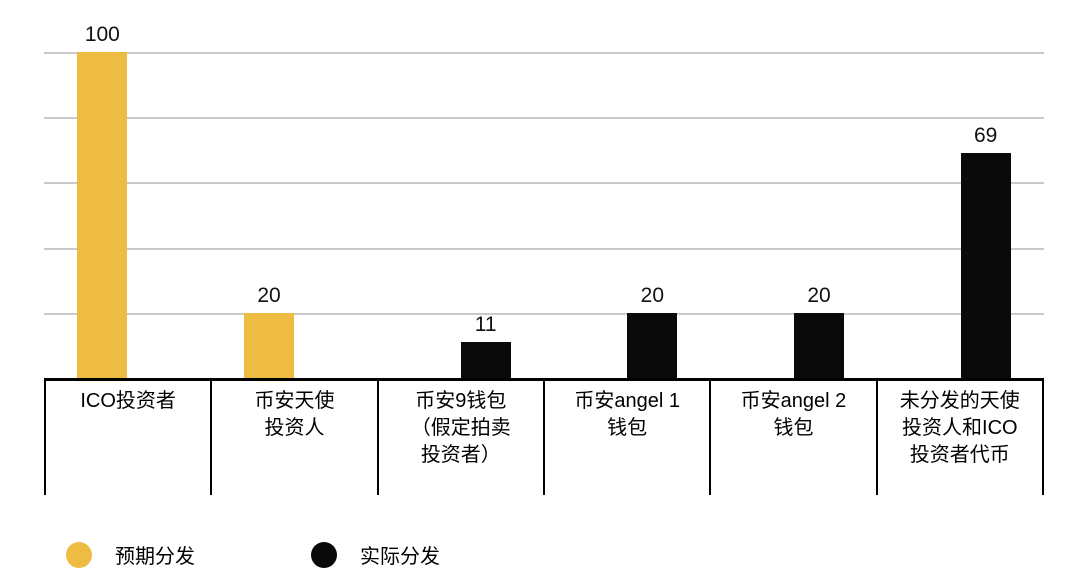 The height and width of the screenshot is (582, 1080). What do you see at coordinates (461, 401) in the screenshot?
I see `category-label-line: 币安9钱包` at bounding box center [461, 401].